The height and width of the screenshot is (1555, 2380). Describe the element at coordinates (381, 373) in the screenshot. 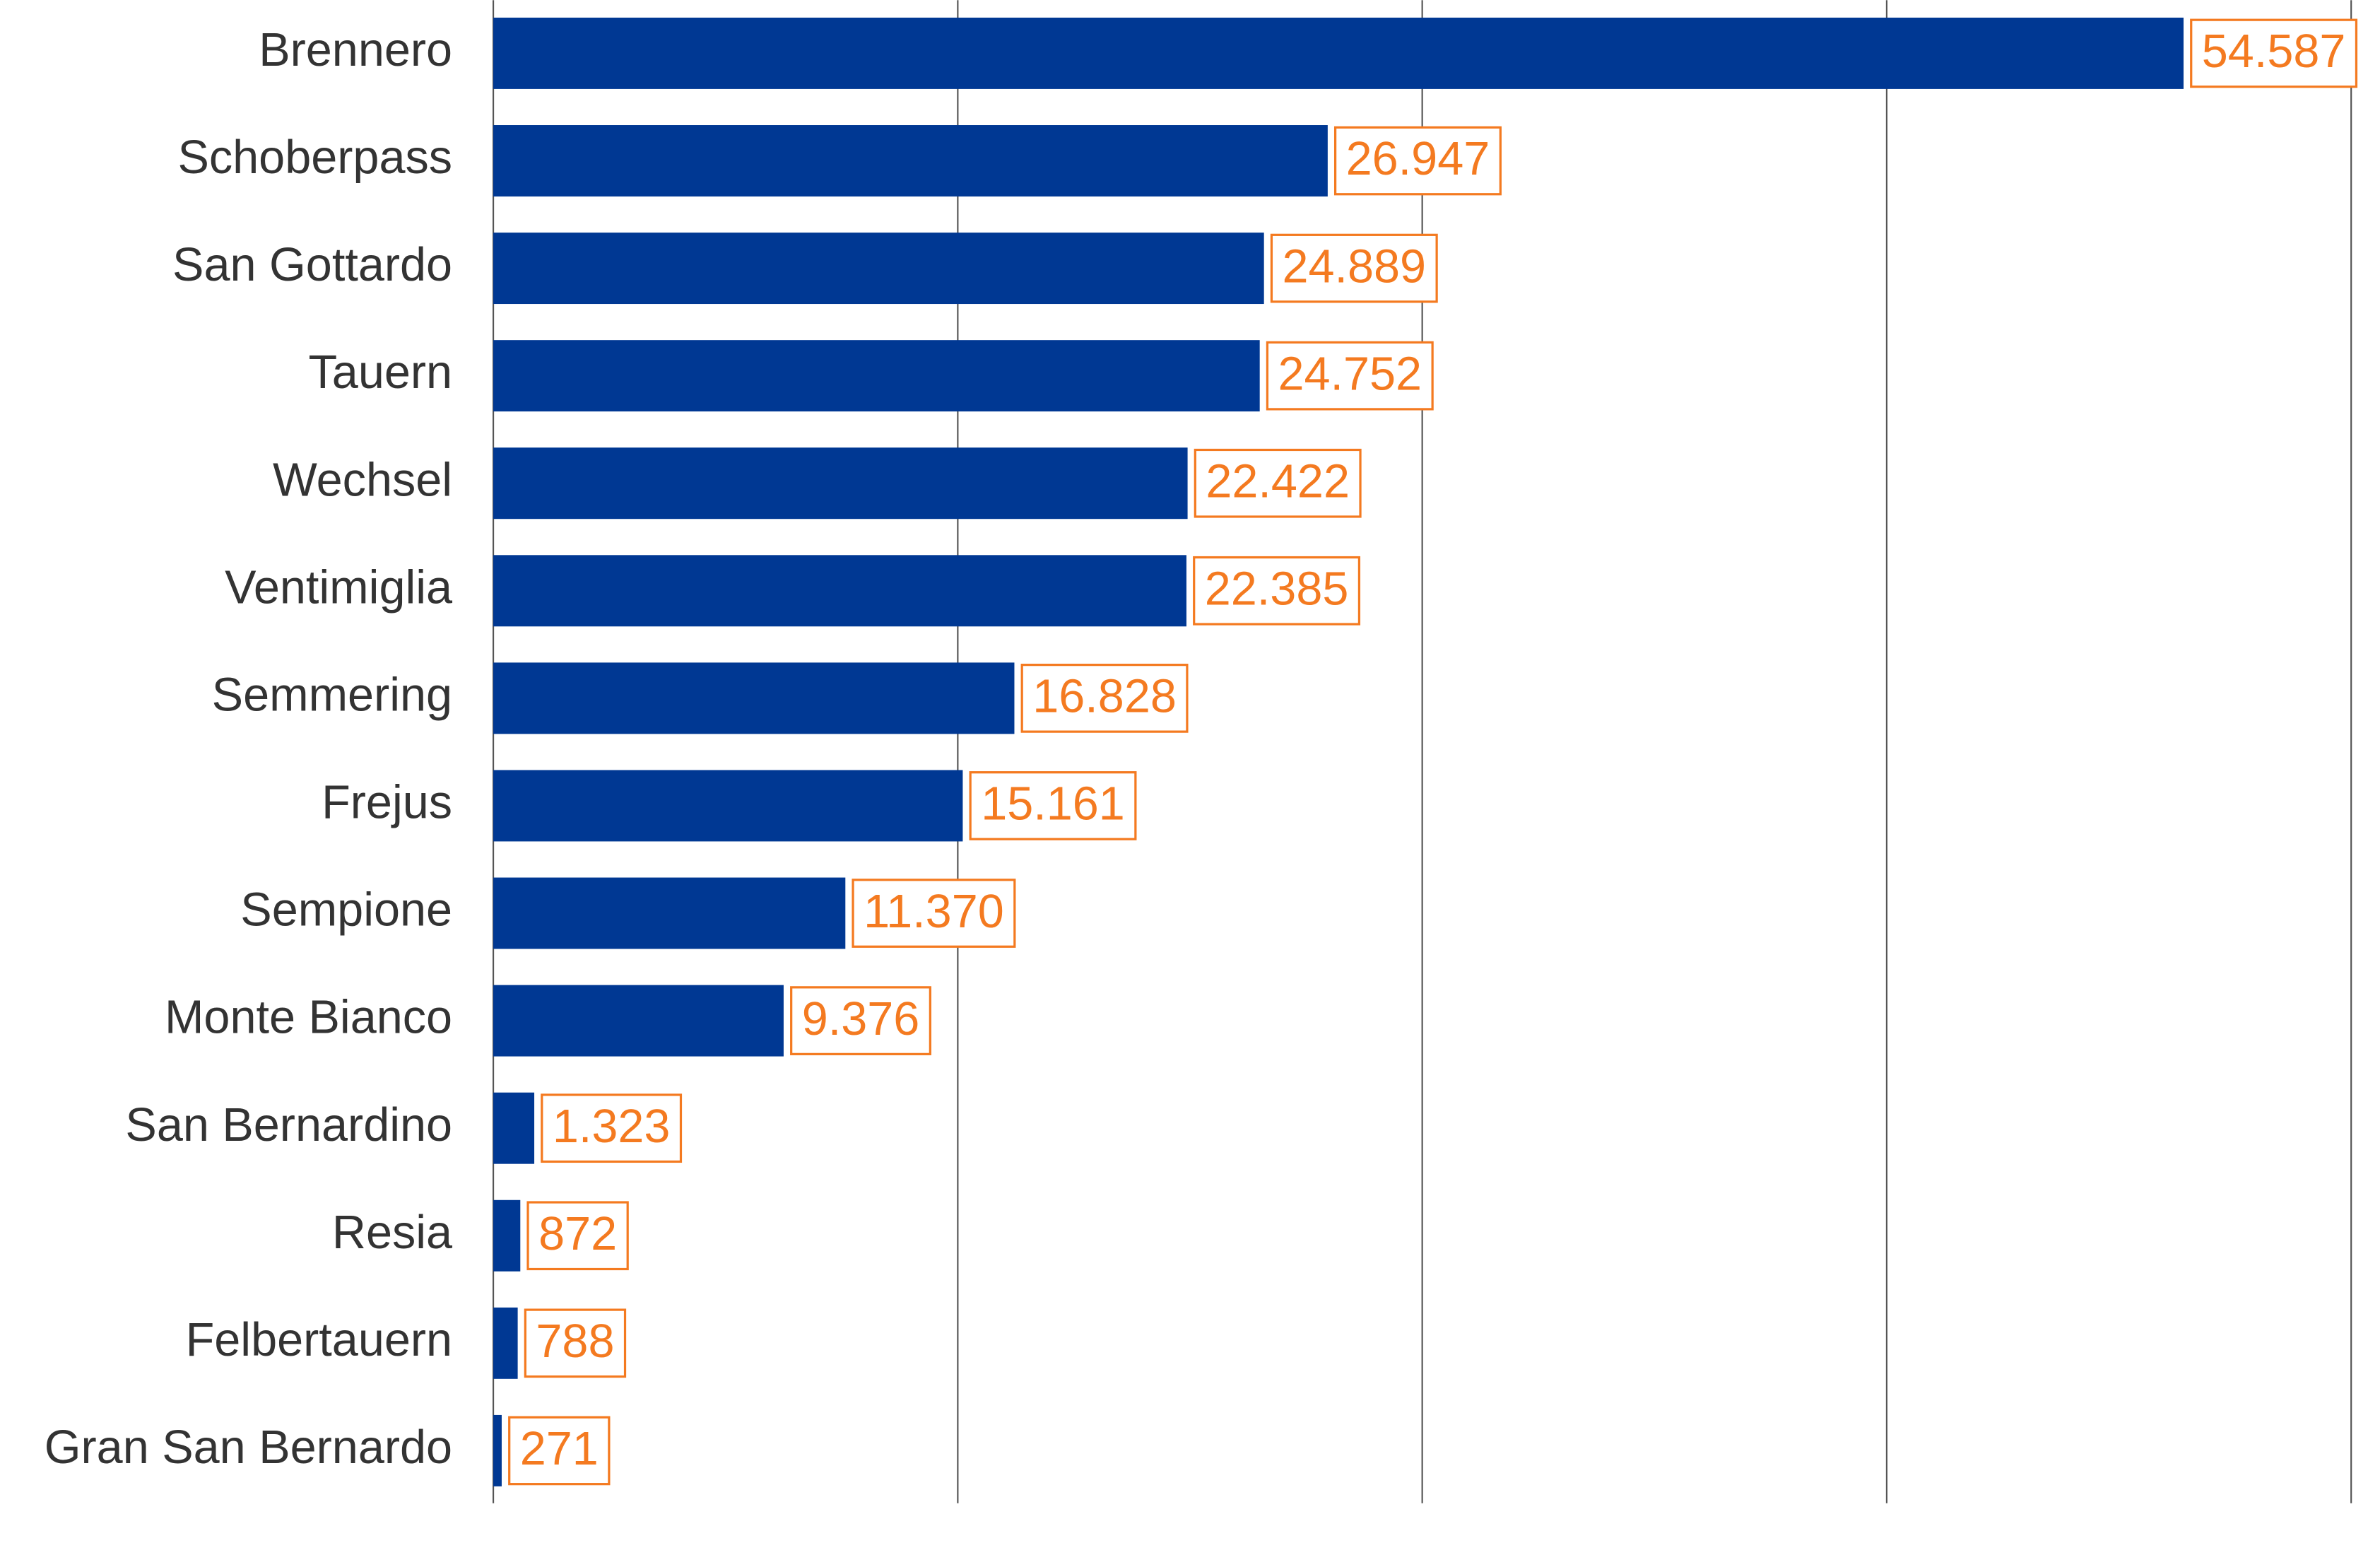

I see `category-label: Tauern` at that location.